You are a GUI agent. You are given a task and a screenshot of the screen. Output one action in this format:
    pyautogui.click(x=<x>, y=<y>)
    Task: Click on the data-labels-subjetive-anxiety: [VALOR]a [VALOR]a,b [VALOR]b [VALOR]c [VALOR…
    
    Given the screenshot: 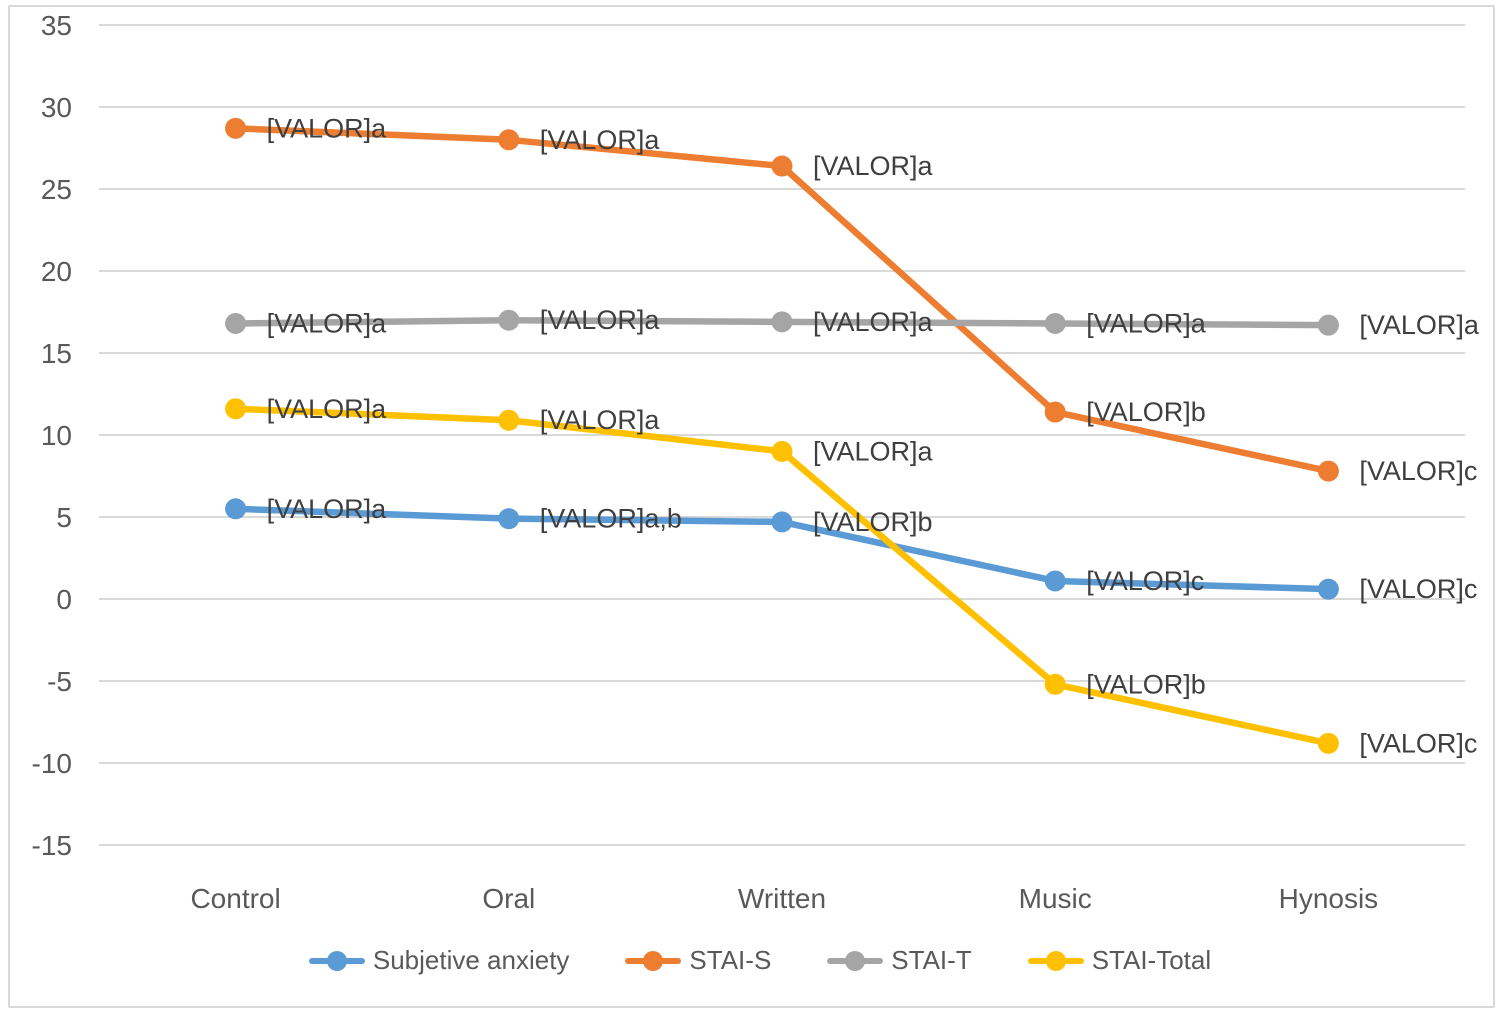 What is the action you would take?
    pyautogui.click(x=872, y=549)
    